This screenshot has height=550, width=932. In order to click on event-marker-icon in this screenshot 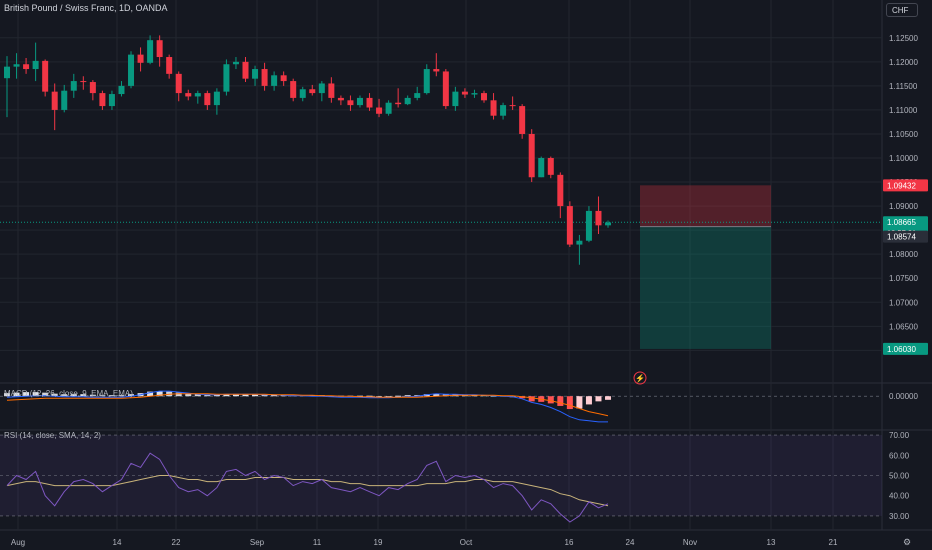, I will do `click(640, 378)`.